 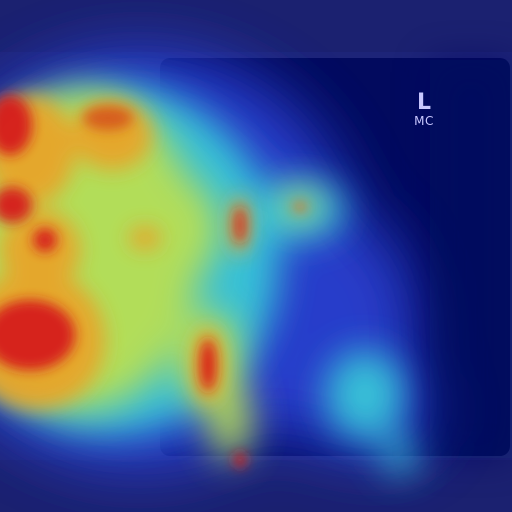 What do you see at coordinates (424, 102) in the screenshot?
I see `marker-letter: L` at bounding box center [424, 102].